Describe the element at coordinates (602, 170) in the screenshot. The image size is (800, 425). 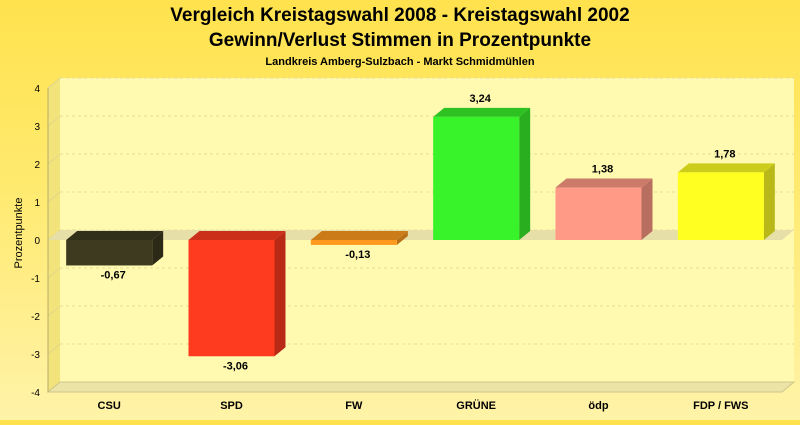
I see `data-label: 1,38` at that location.